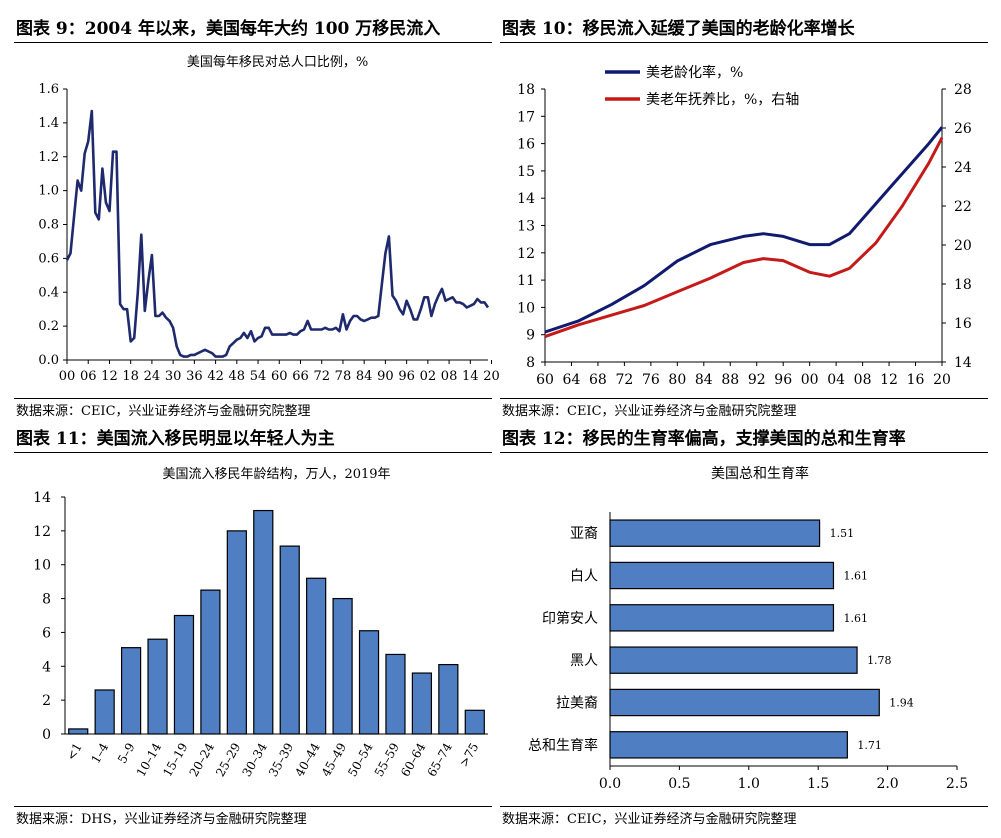 The width and height of the screenshot is (1001, 838). I want to click on y2-tick-label: 18, so click(963, 285).